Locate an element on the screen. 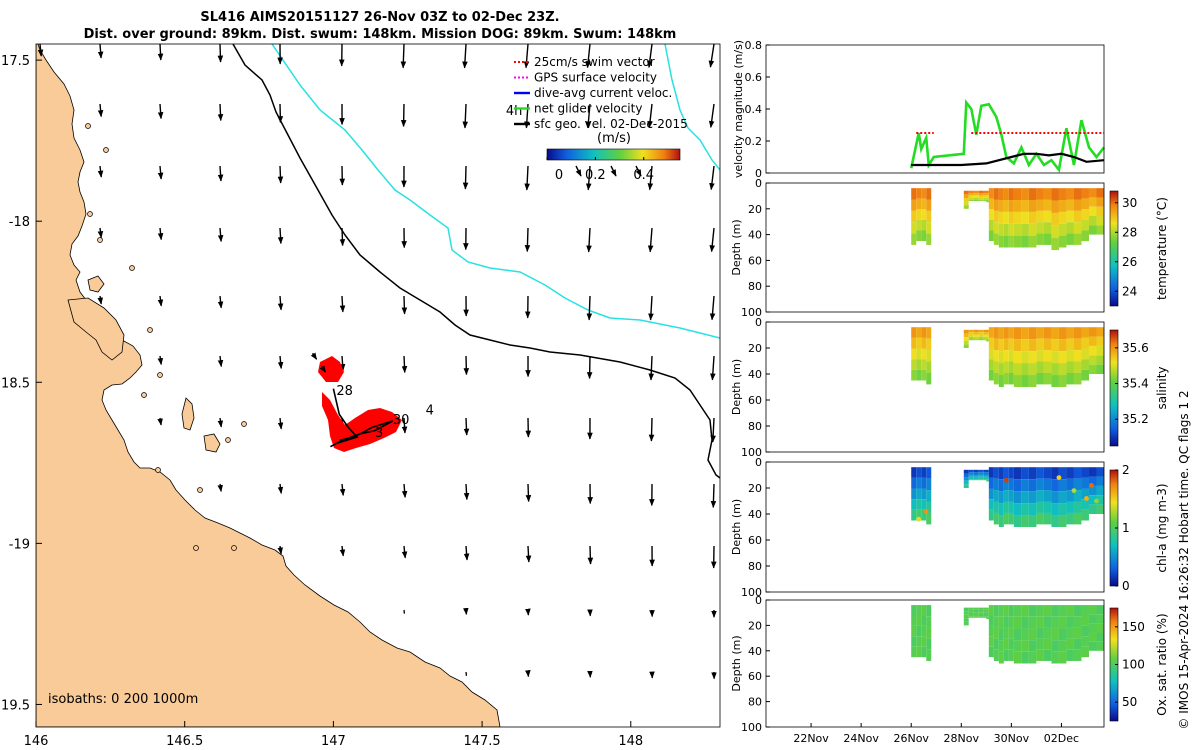 This screenshot has height=750, width=1200. y-tick-label: 0 is located at coordinates (758, 183).